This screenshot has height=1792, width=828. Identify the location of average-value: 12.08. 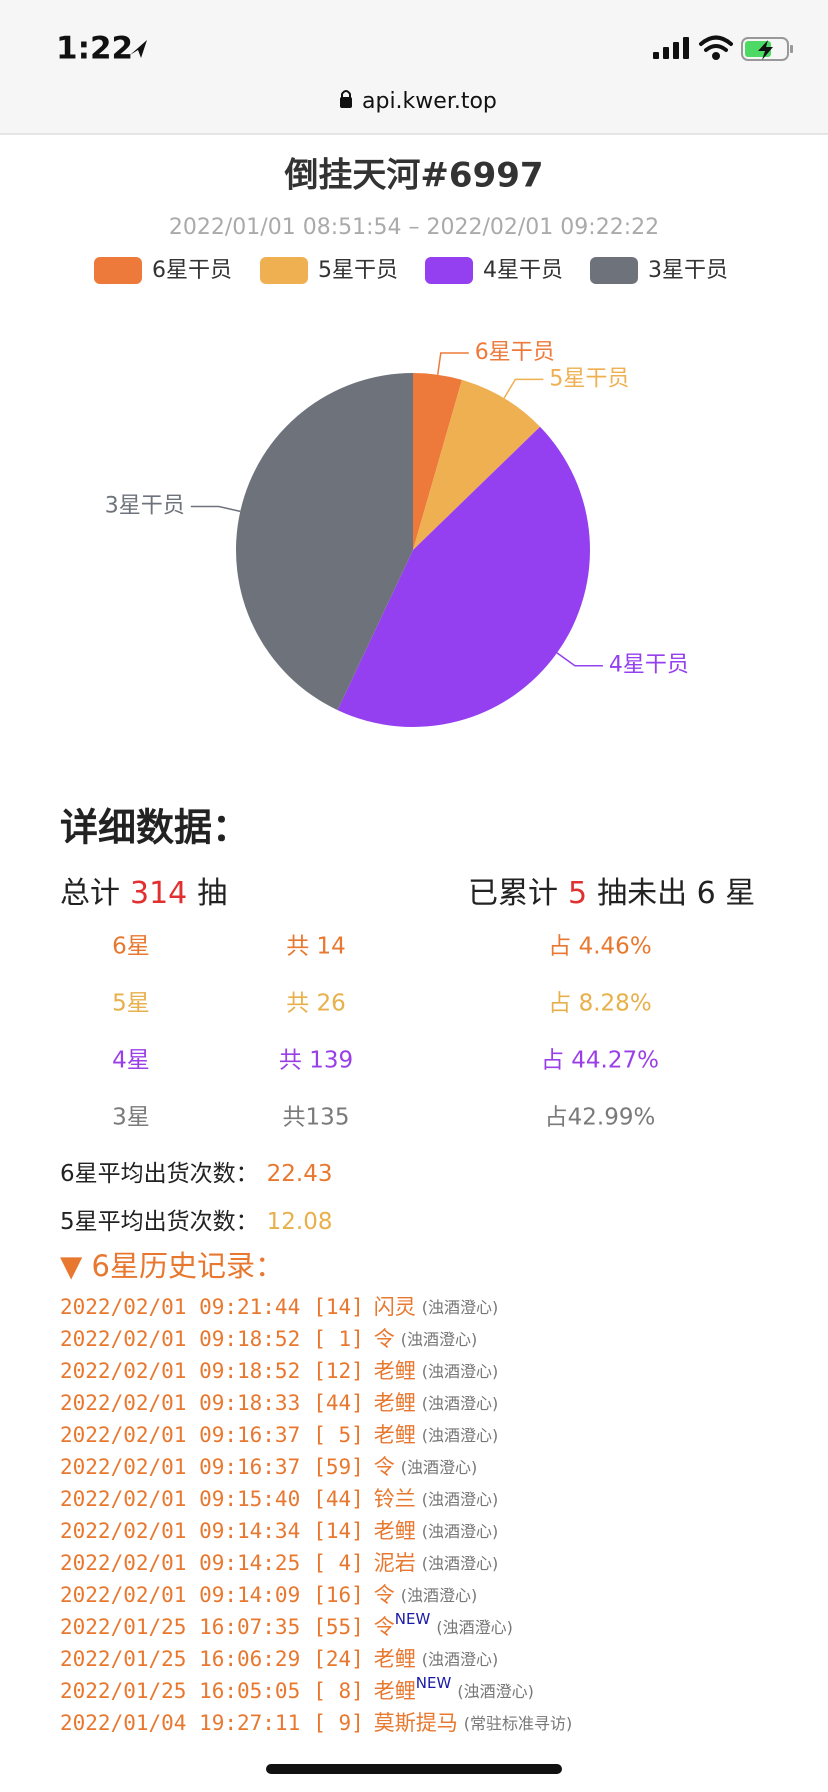
(300, 1222).